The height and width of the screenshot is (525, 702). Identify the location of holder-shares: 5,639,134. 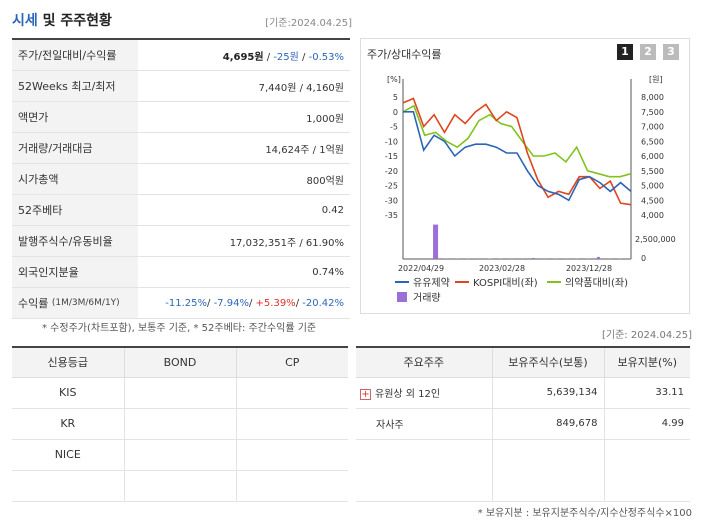
(547, 393).